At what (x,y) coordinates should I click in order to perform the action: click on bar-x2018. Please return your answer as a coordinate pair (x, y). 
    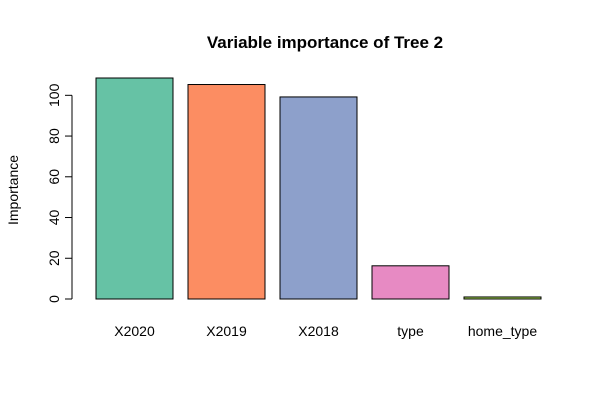
    Looking at the image, I should click on (318, 198).